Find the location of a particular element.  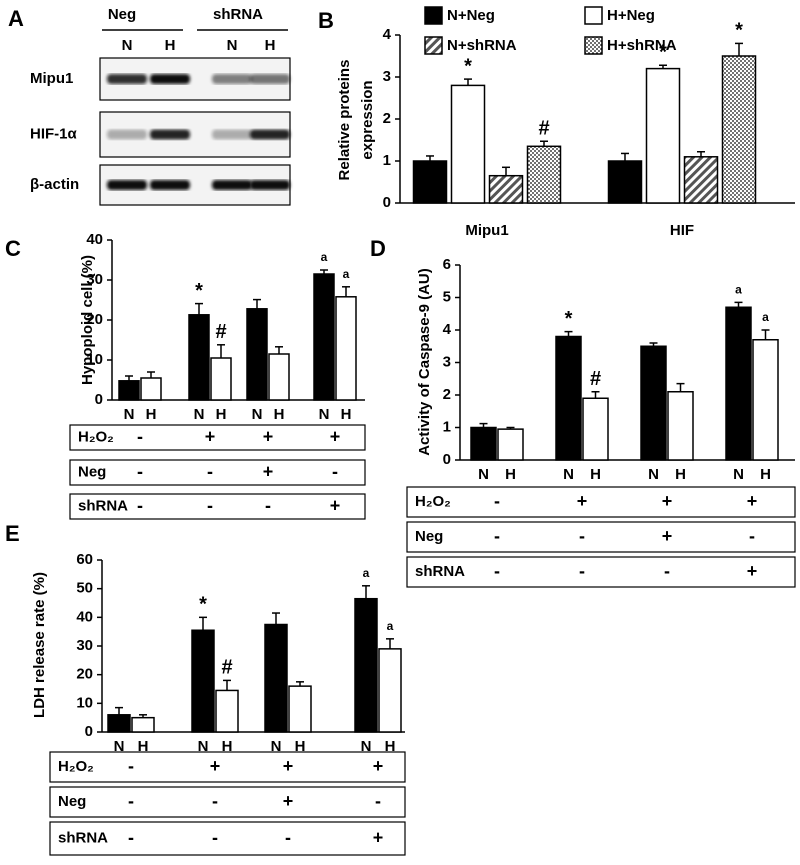

y-tick-label: 10 is located at coordinates (94, 359).